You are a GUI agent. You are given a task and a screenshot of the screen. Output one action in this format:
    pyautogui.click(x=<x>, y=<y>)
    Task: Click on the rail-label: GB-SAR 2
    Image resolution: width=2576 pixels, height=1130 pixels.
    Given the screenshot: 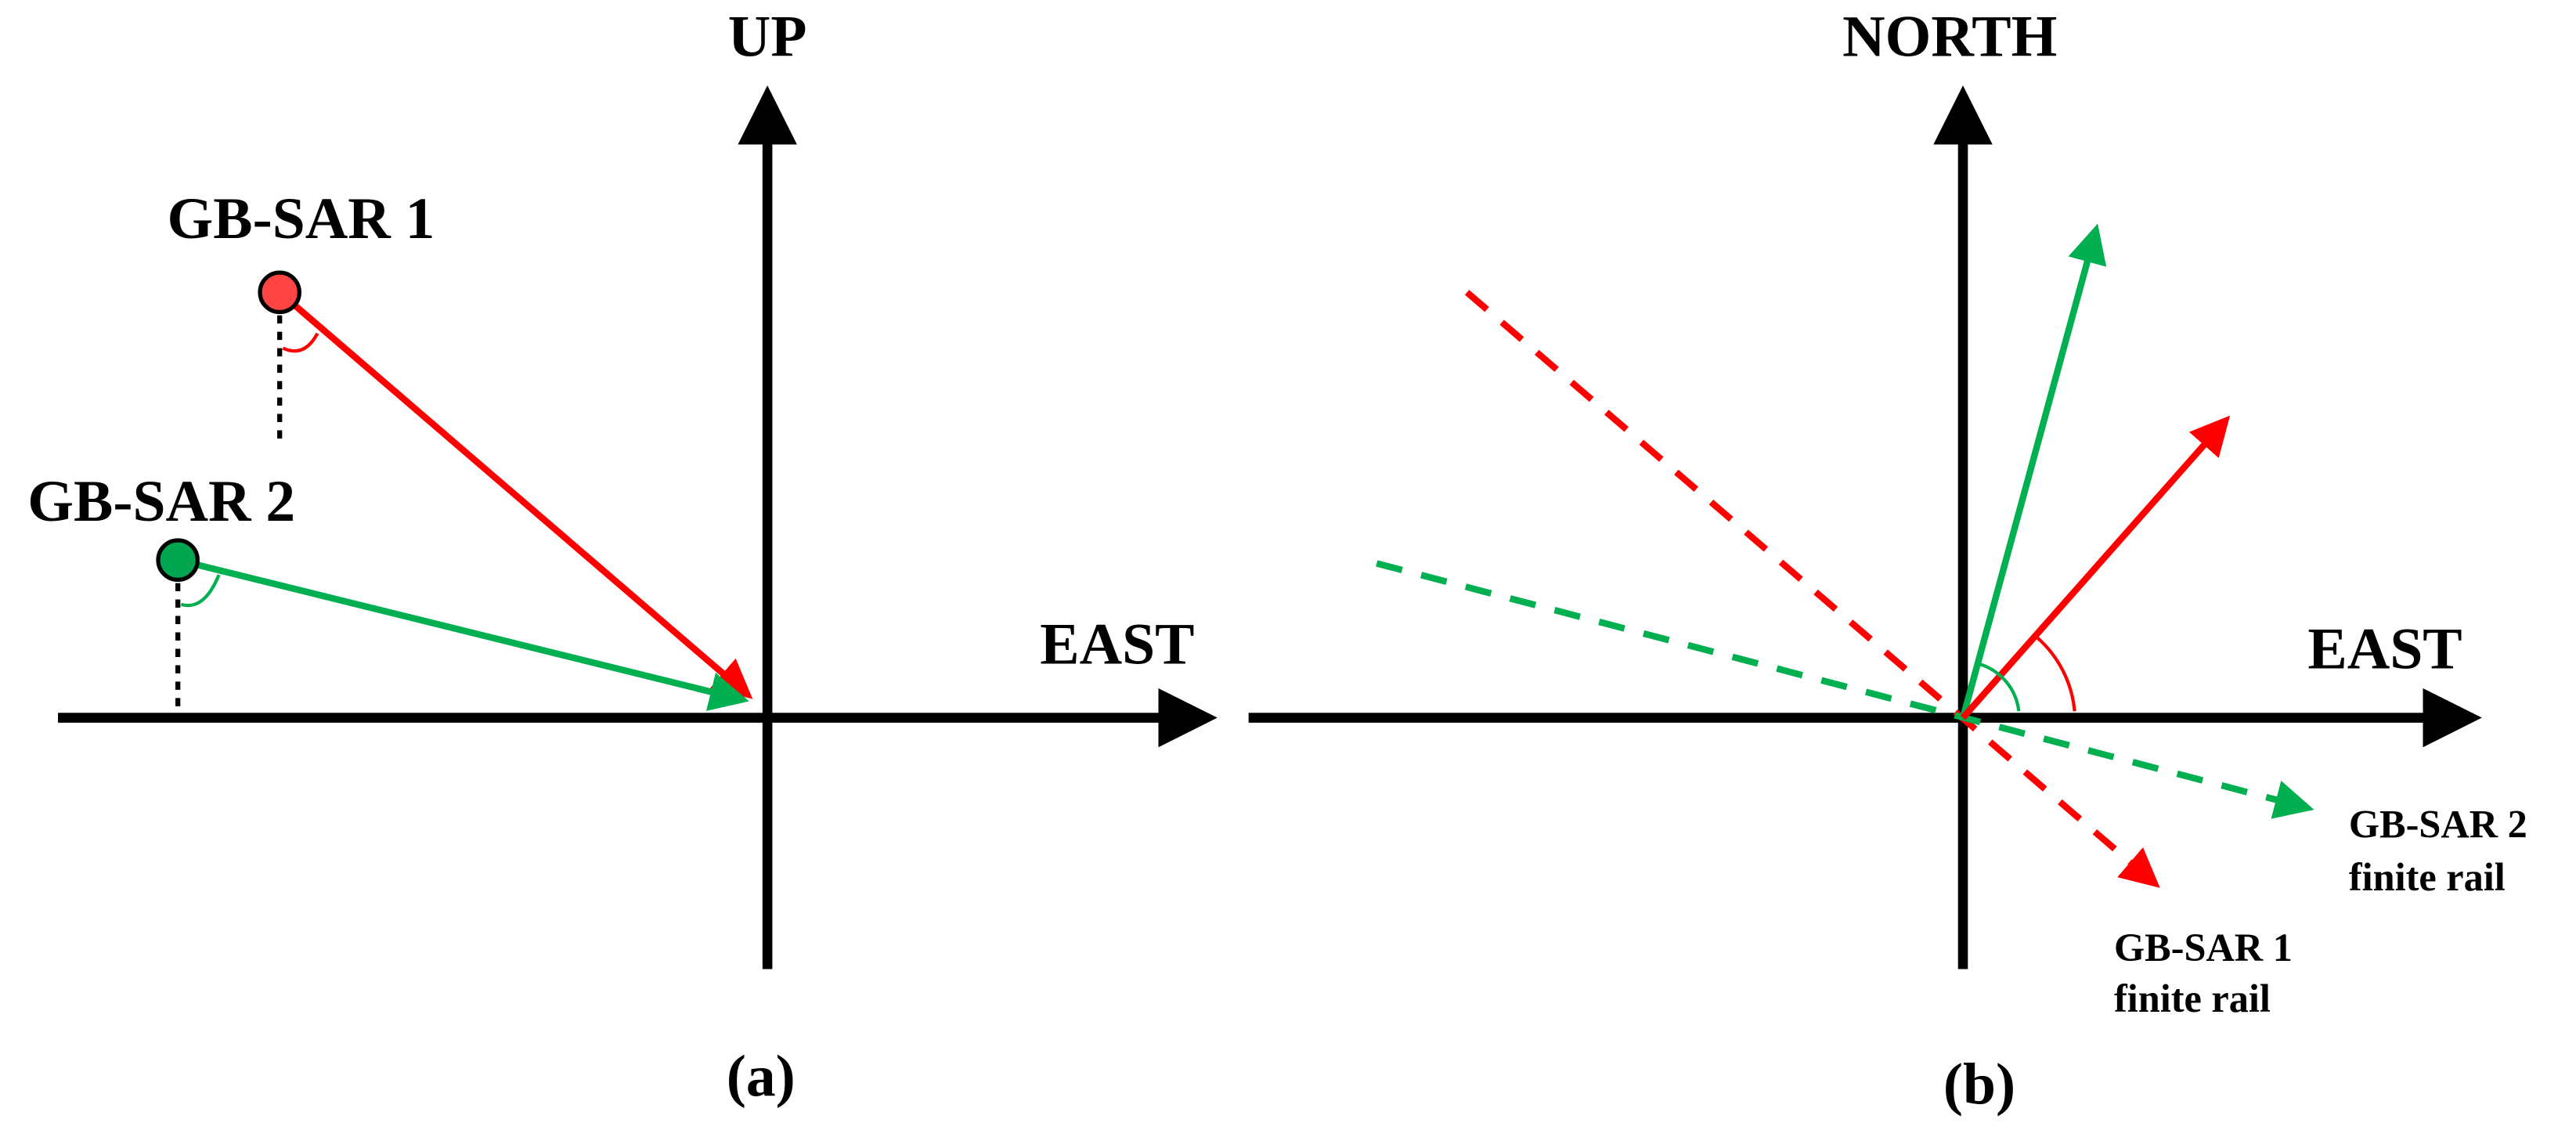 What is the action you would take?
    pyautogui.click(x=2438, y=825)
    